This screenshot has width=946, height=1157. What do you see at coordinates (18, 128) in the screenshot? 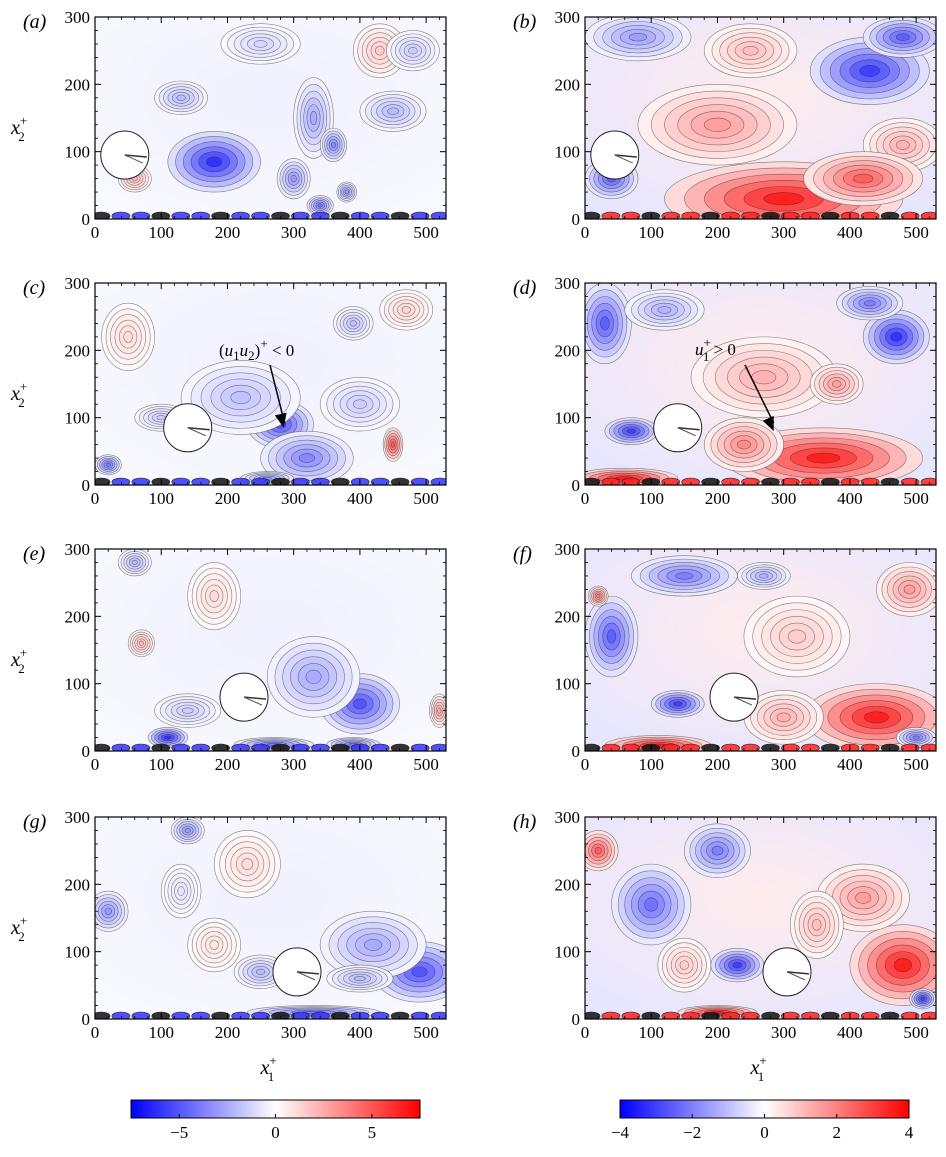
I see `y-axis-label: x+ 2` at bounding box center [18, 128].